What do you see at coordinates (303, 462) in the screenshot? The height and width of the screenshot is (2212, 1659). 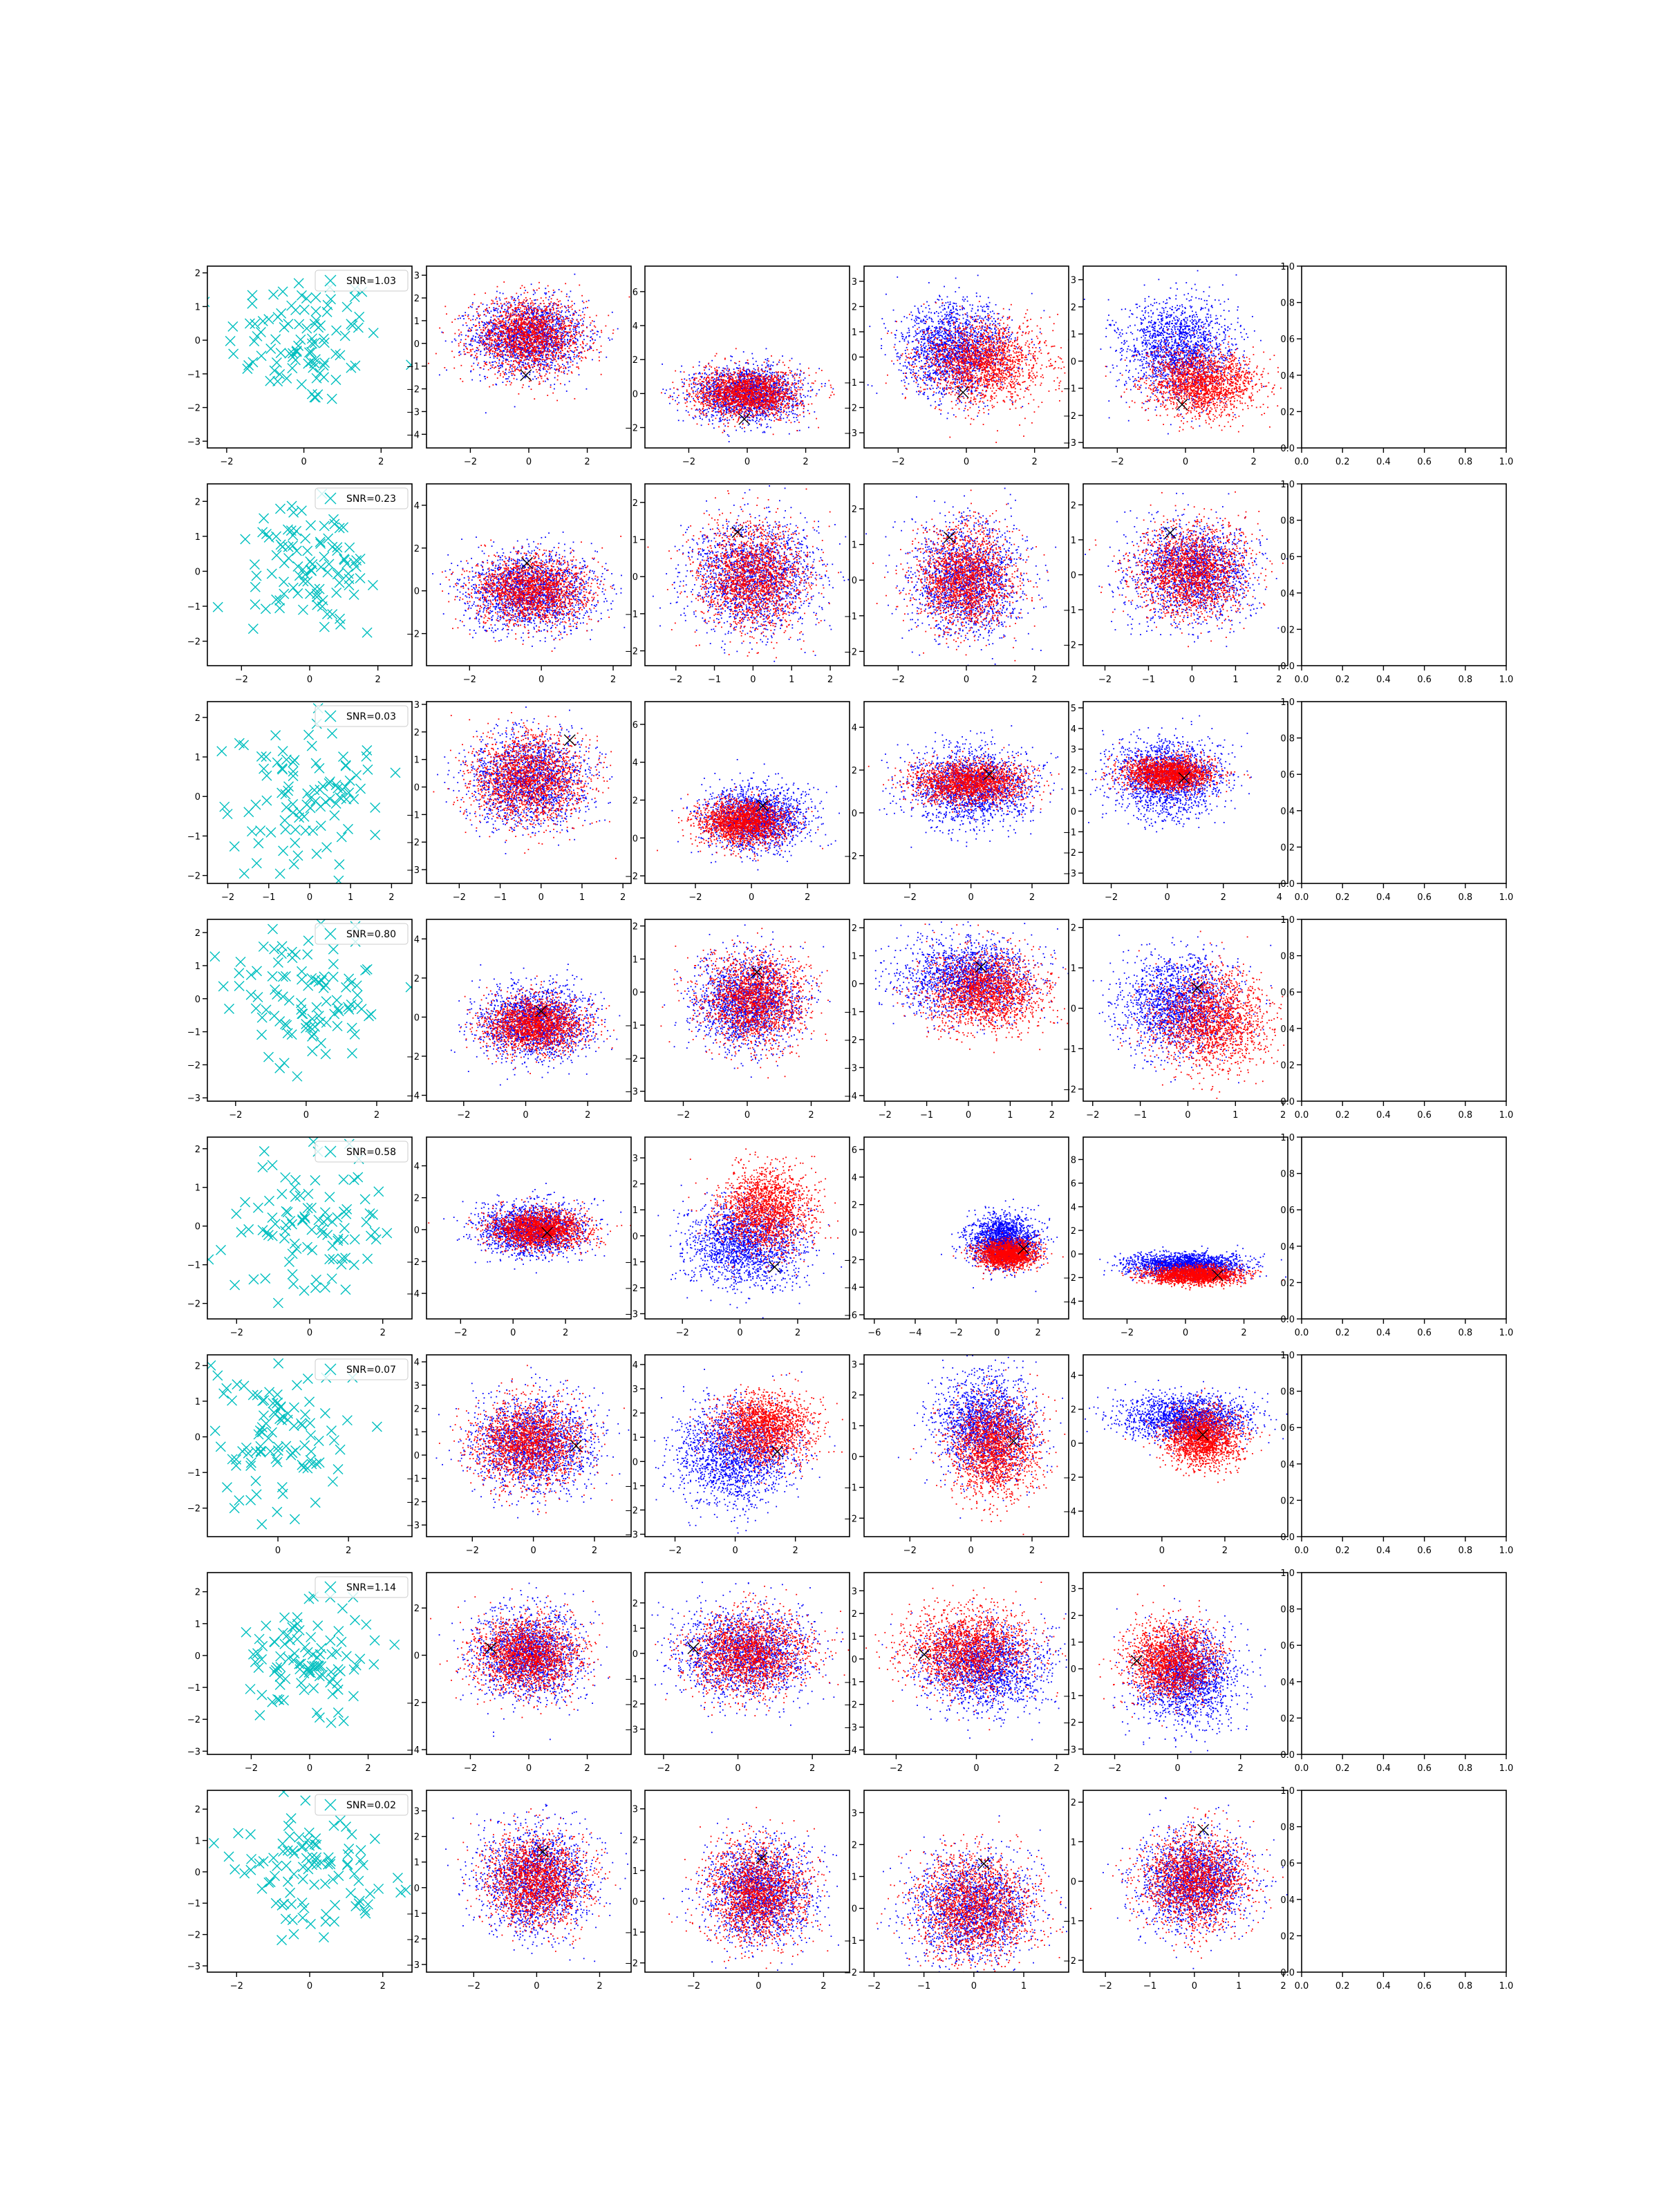 I see `x-tick-label: 0` at bounding box center [303, 462].